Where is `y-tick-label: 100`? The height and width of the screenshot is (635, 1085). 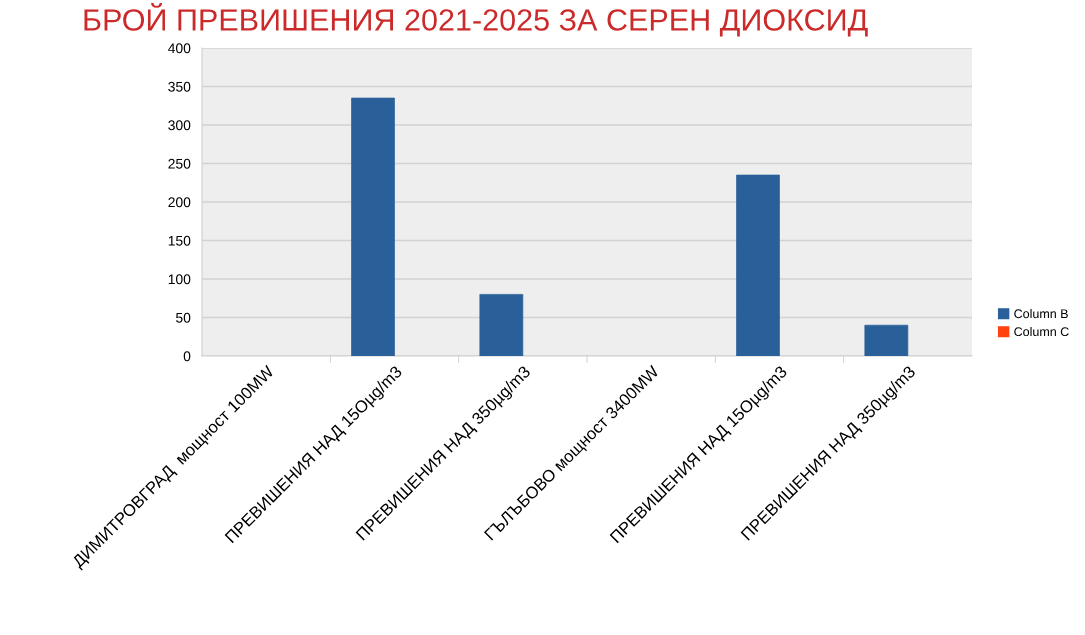 y-tick-label: 100 is located at coordinates (179, 279).